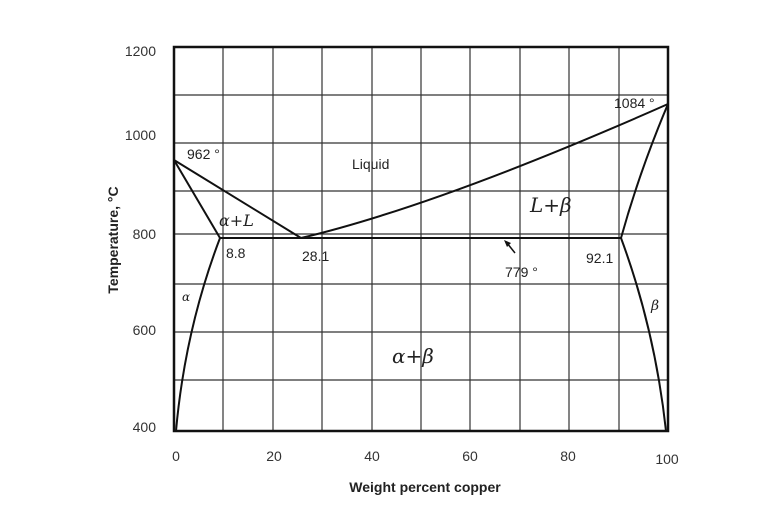 Image resolution: width=781 pixels, height=512 pixels. What do you see at coordinates (644, 171) in the screenshot?
I see `solidus-beta` at bounding box center [644, 171].